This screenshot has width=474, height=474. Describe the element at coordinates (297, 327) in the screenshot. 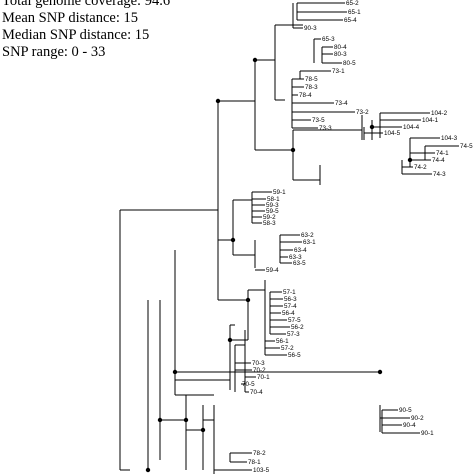

I see `tip-label: 56-2` at that location.